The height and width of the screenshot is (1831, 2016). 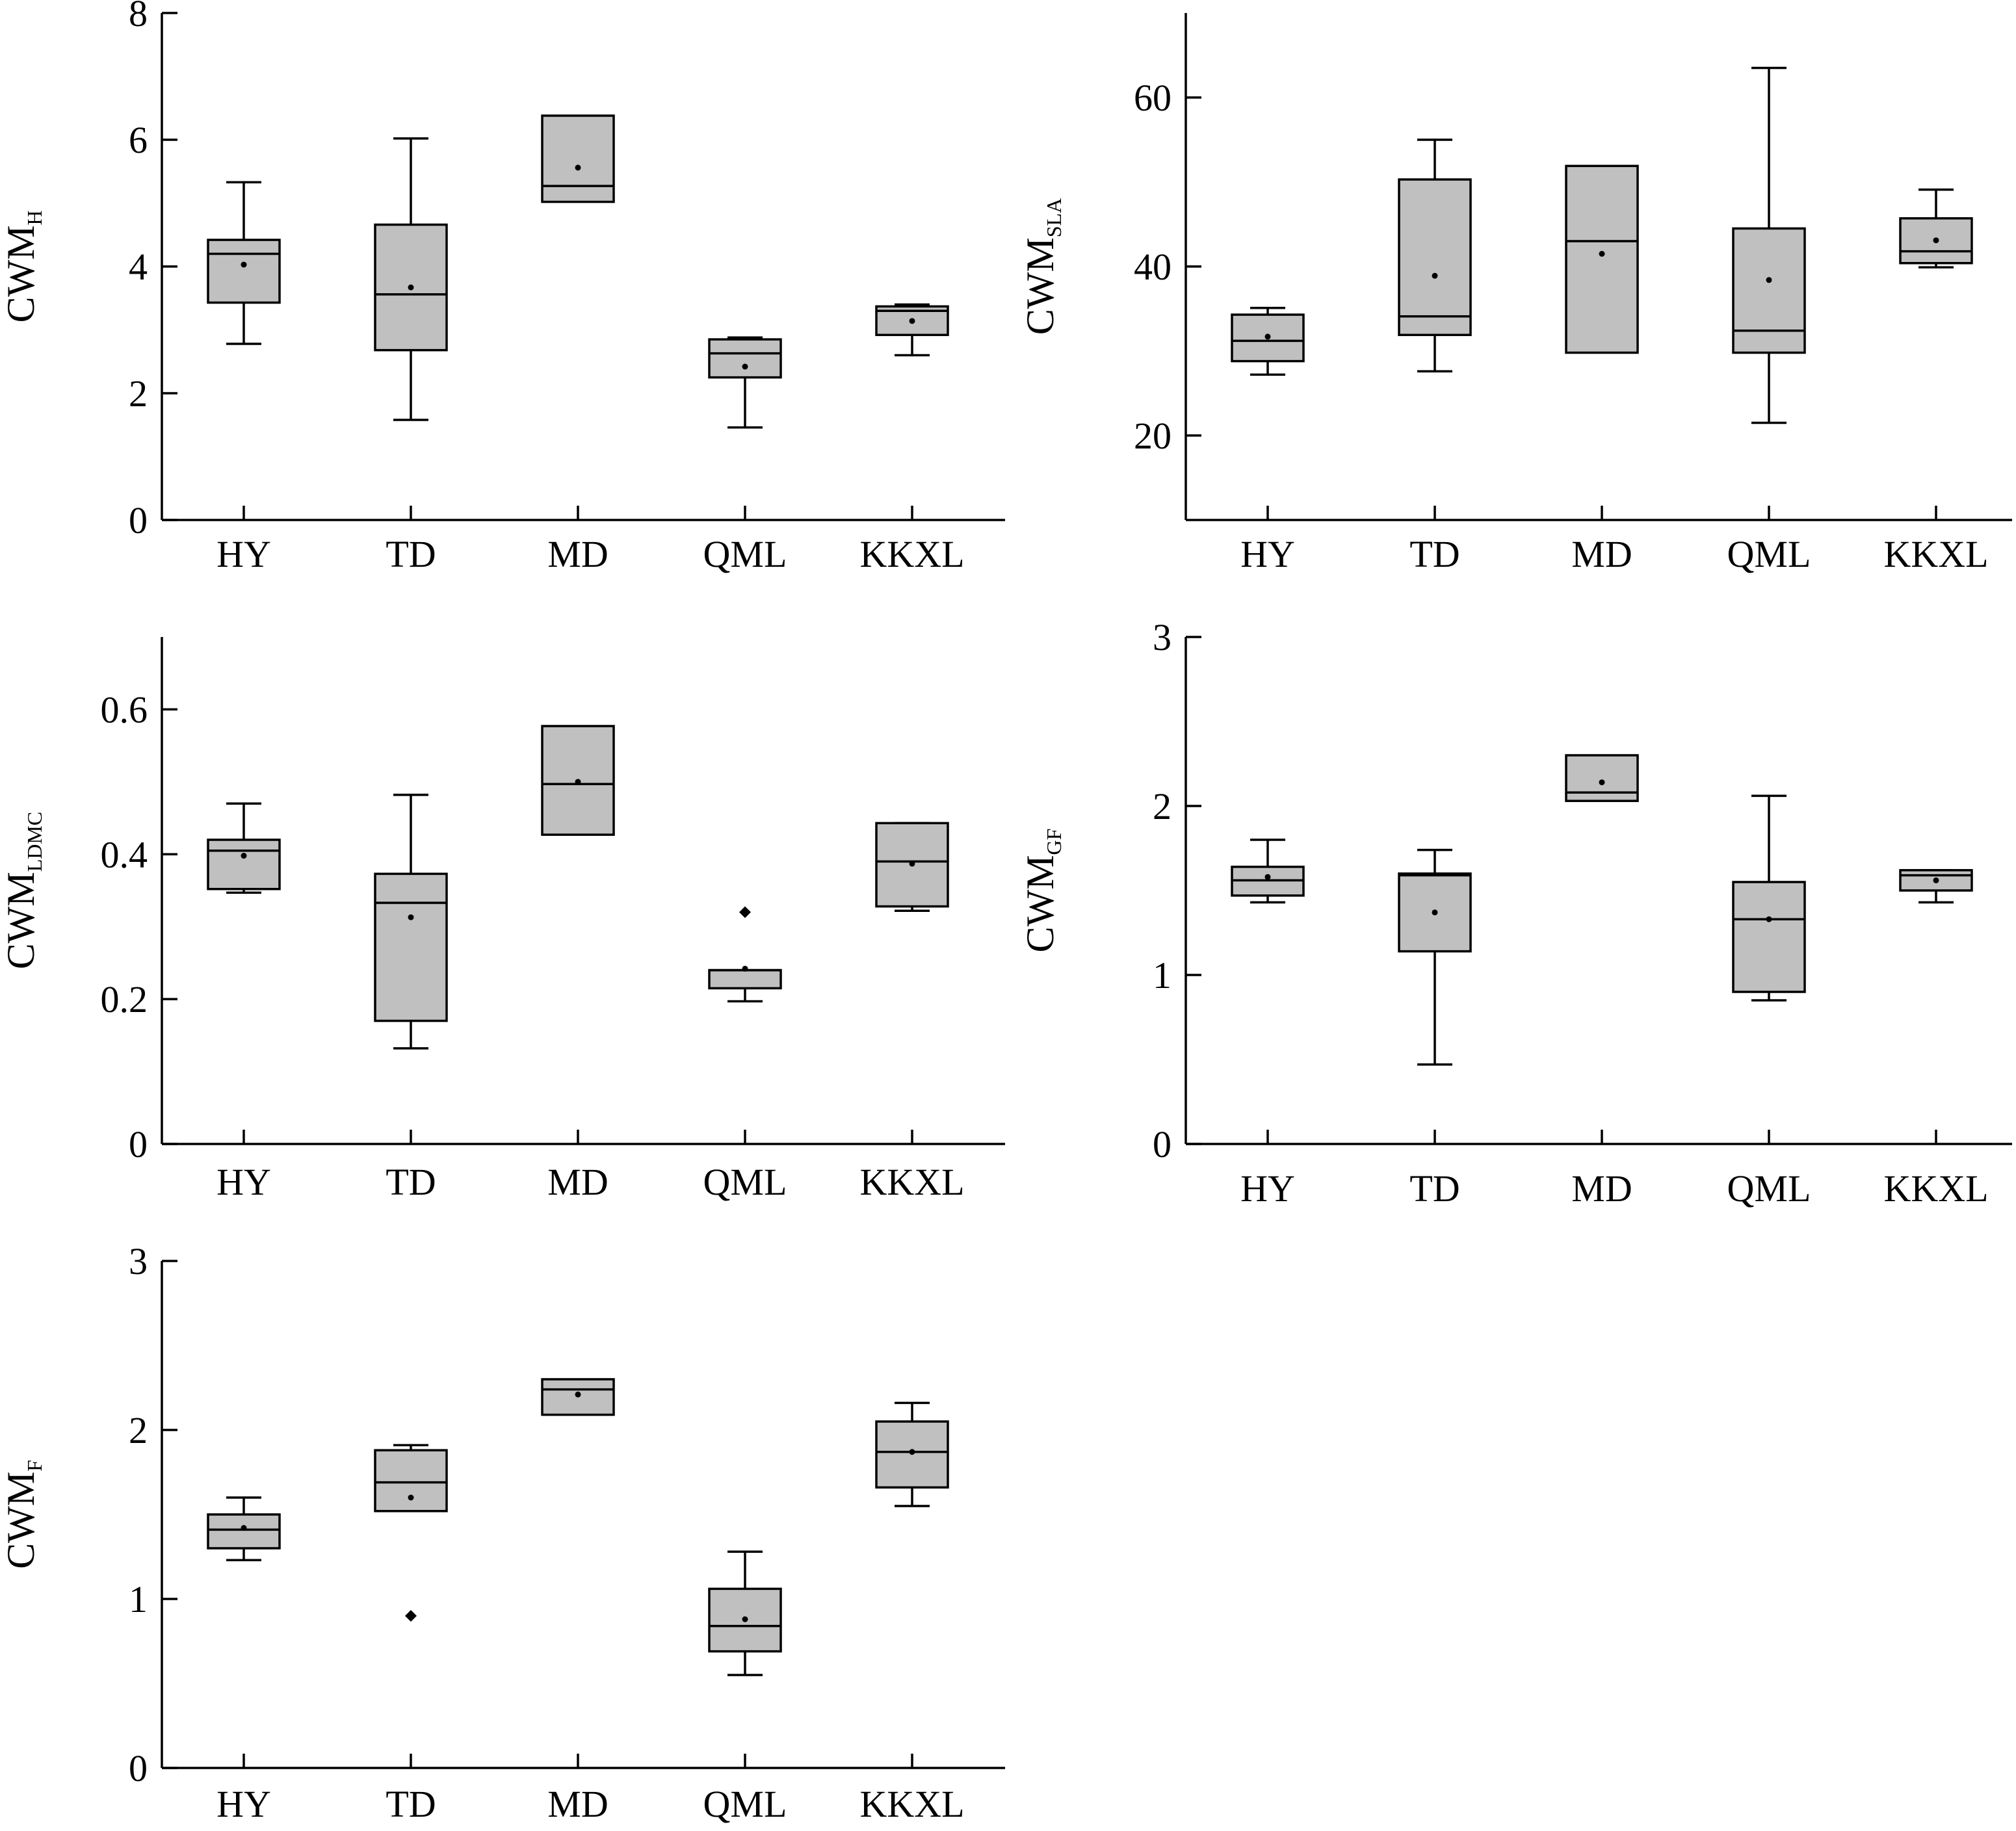 I want to click on y-axis-title-subscript: GF, so click(x=1054, y=842).